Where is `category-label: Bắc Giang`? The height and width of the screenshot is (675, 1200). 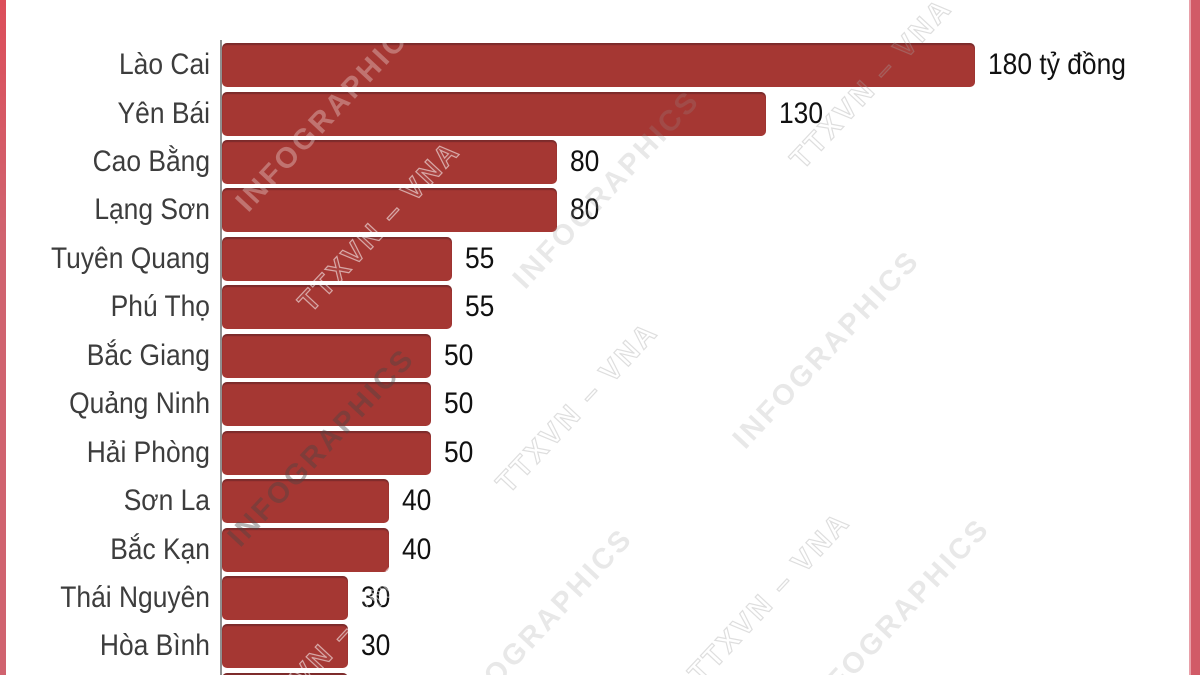
category-label: Bắc Giang is located at coordinates (148, 355).